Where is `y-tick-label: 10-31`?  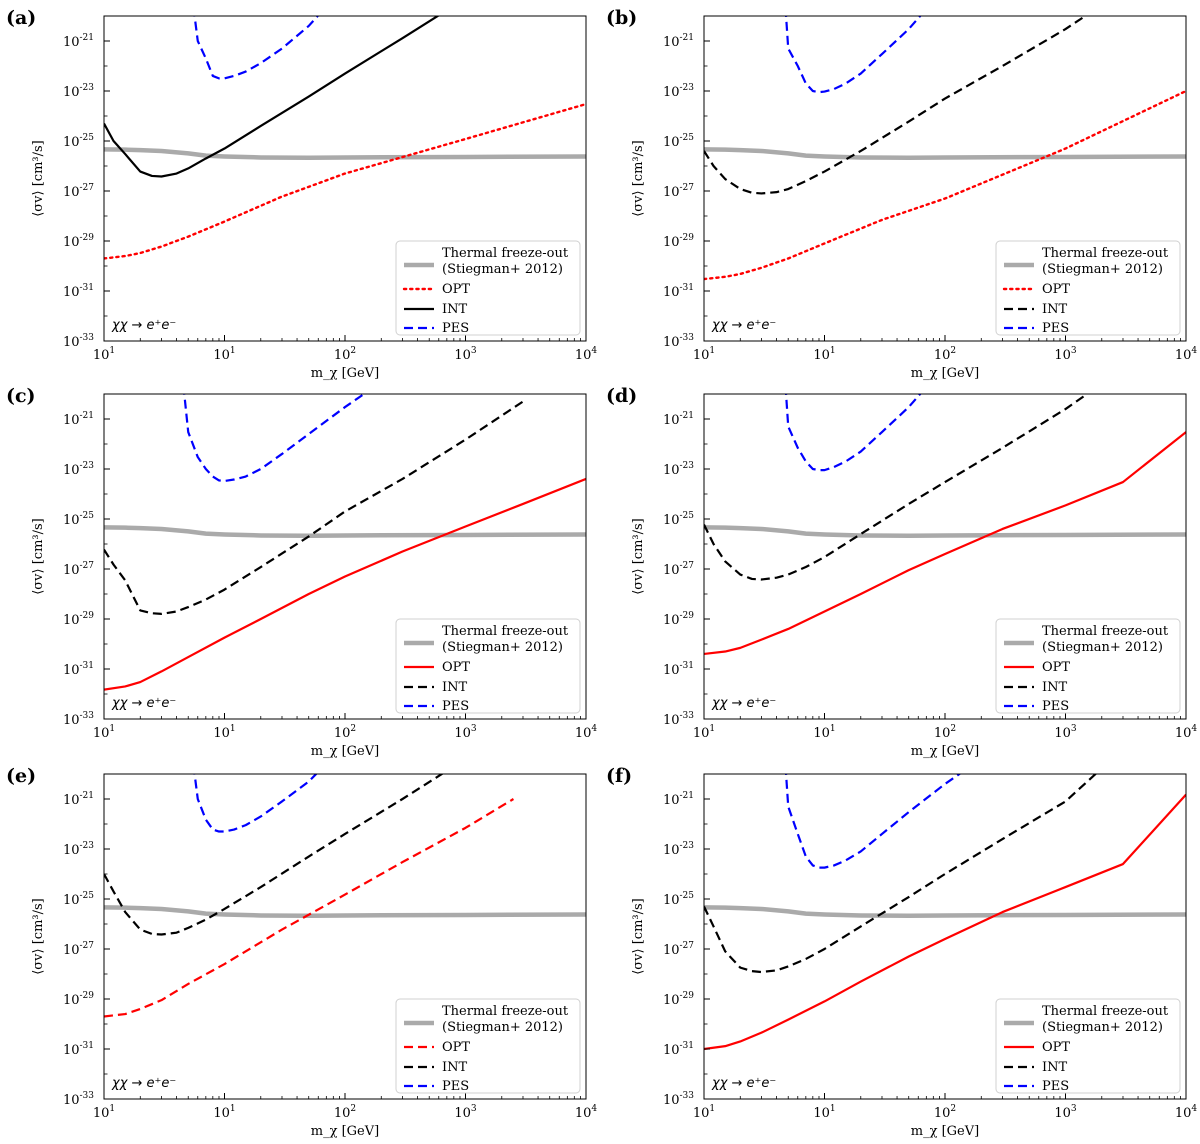 y-tick-label: 10-31 is located at coordinates (78, 669).